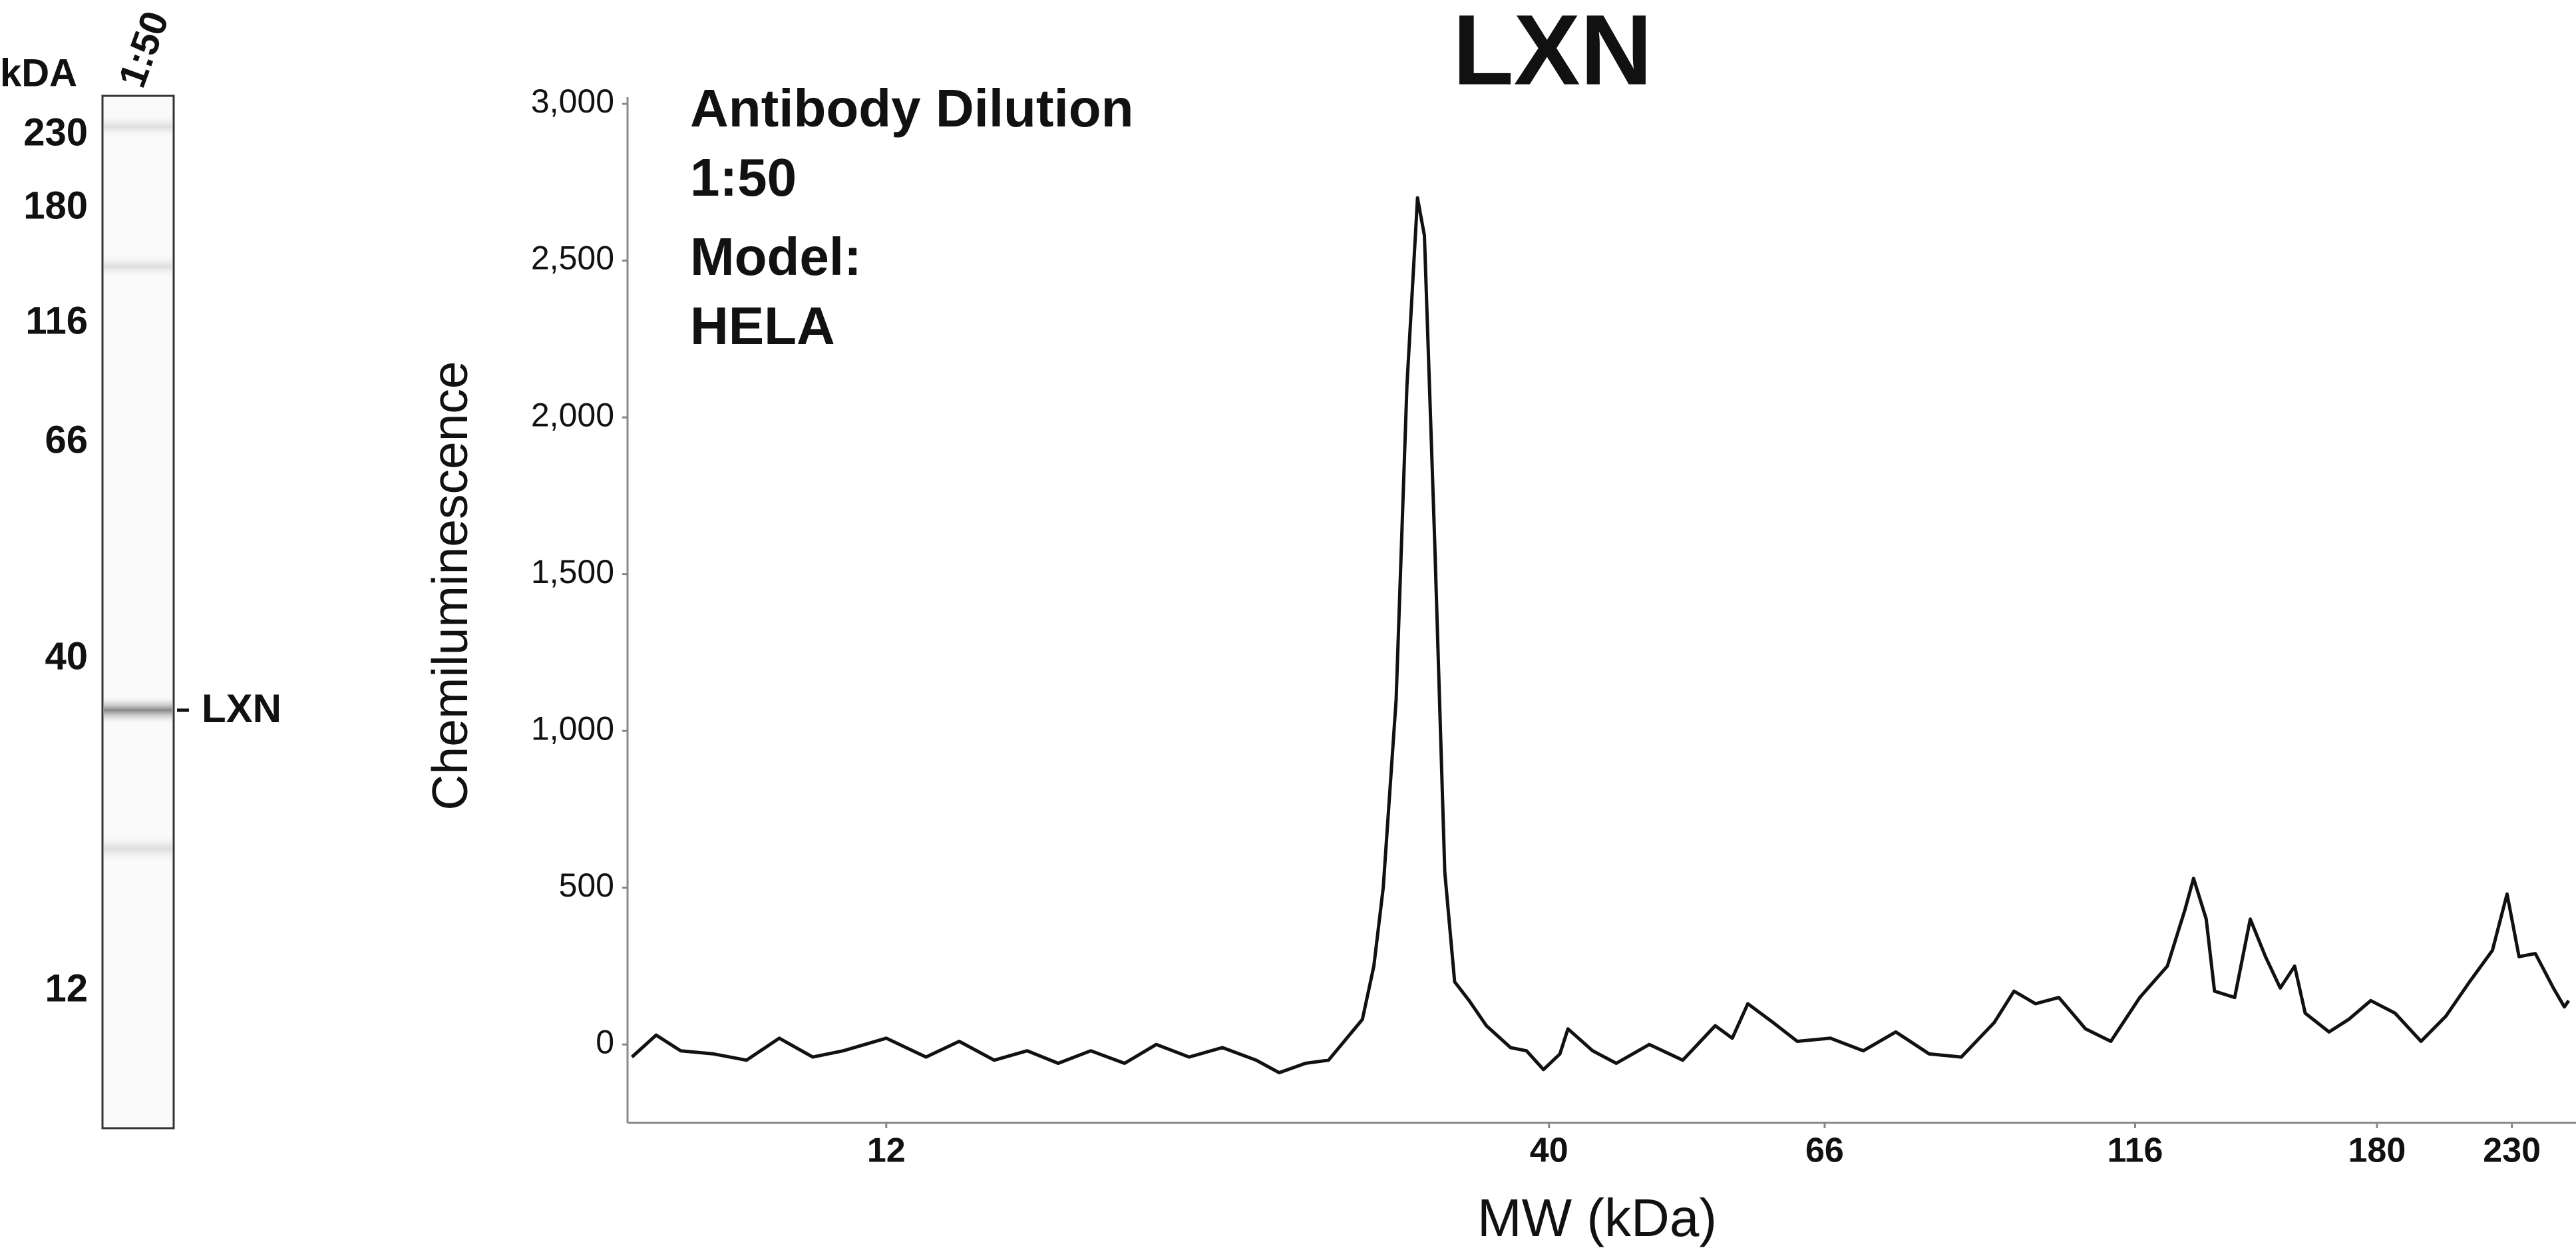 The width and height of the screenshot is (2576, 1252). What do you see at coordinates (67, 656) in the screenshot?
I see `marker-label: 40` at bounding box center [67, 656].